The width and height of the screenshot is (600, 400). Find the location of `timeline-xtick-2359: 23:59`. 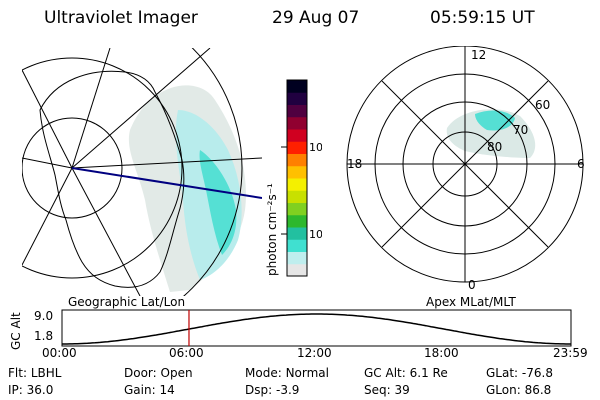

timeline-xtick-2359: 23:59 is located at coordinates (570, 353).